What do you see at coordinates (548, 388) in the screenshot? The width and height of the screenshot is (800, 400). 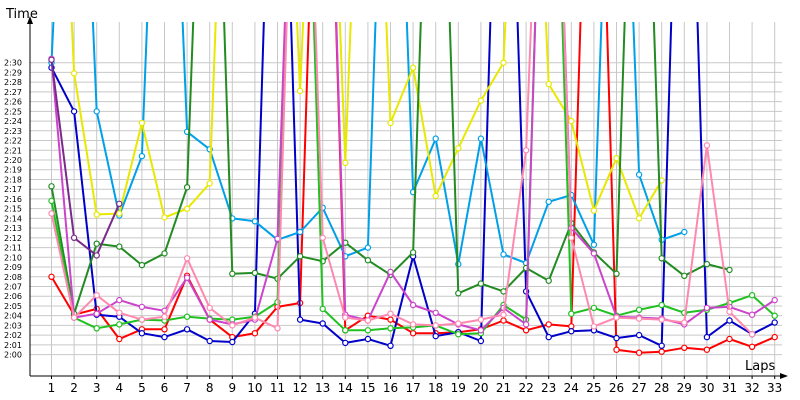 I see `x-tick-label: 23` at bounding box center [548, 388].